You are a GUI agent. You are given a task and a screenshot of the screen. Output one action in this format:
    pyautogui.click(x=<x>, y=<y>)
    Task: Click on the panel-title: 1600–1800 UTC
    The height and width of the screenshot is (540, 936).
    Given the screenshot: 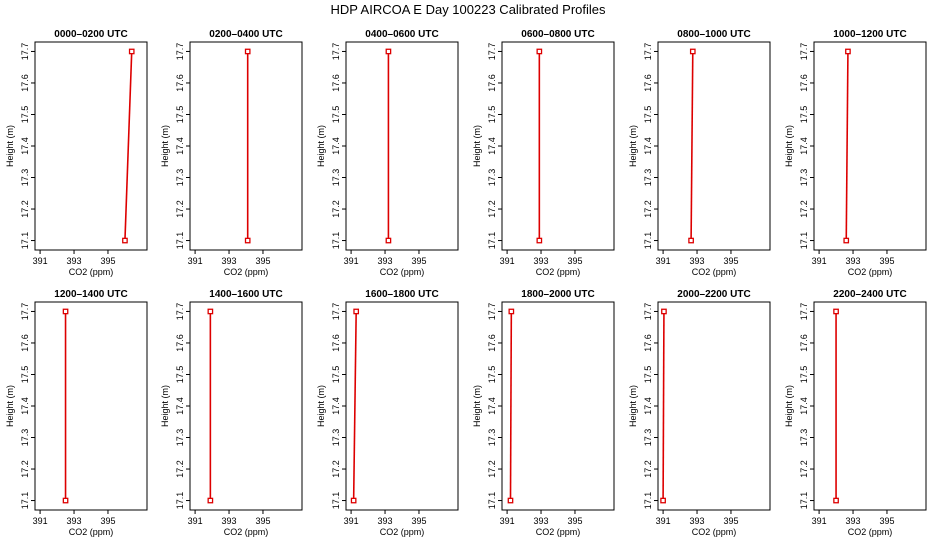 What is the action you would take?
    pyautogui.click(x=401, y=294)
    